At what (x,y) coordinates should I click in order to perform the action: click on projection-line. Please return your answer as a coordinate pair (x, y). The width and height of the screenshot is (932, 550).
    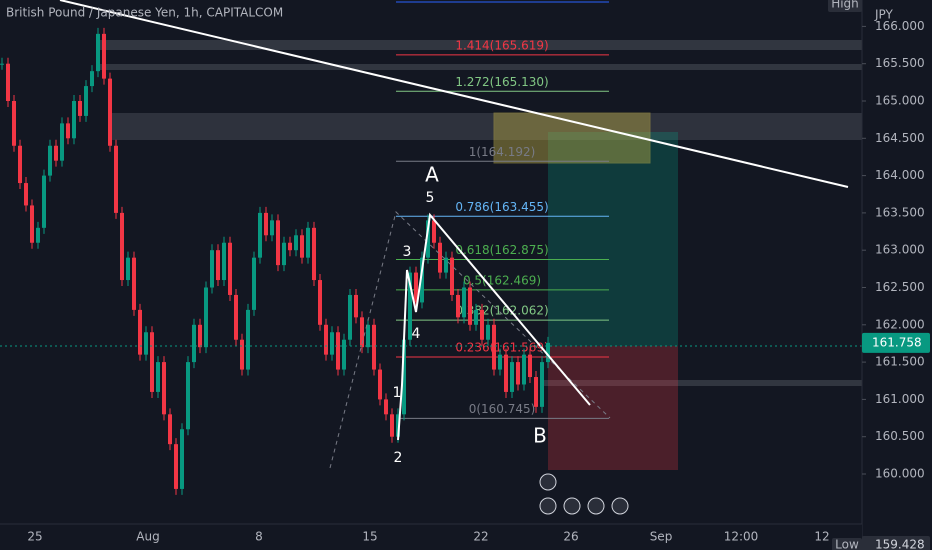
    Looking at the image, I should click on (470, 340).